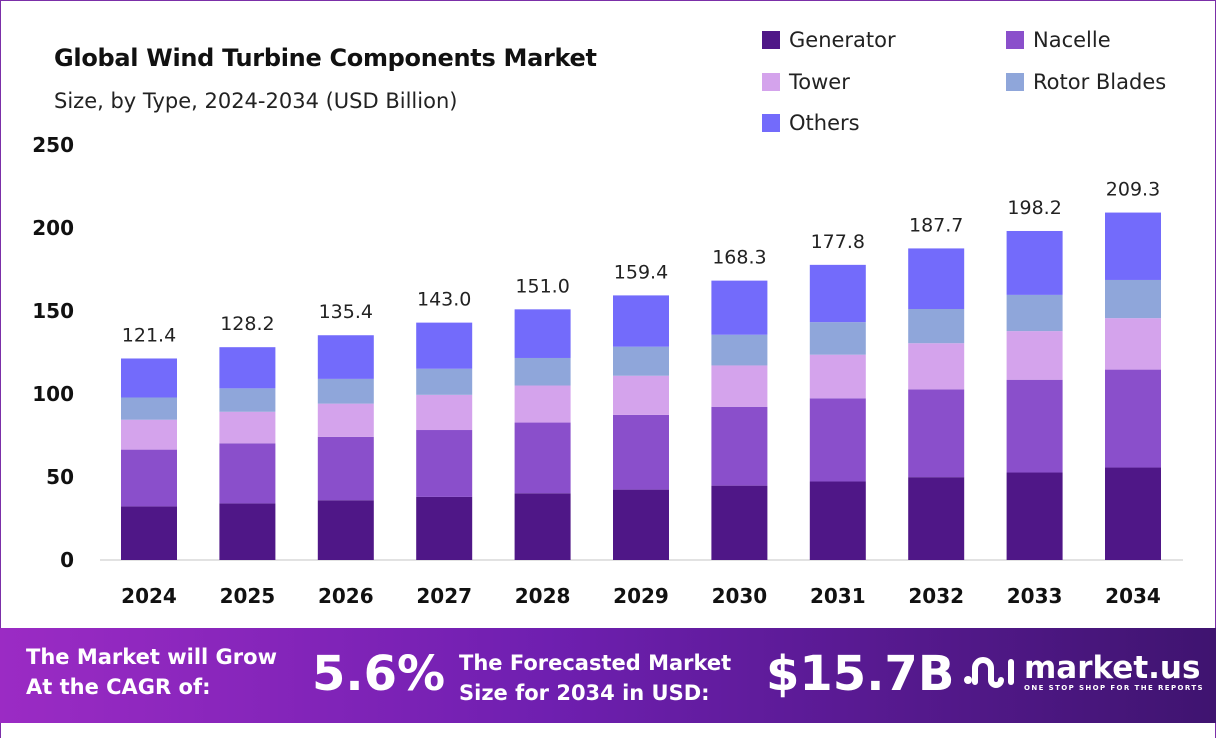 Image resolution: width=1216 pixels, height=739 pixels. Describe the element at coordinates (838, 242) in the screenshot. I see `total-data-label: 177.8` at that location.